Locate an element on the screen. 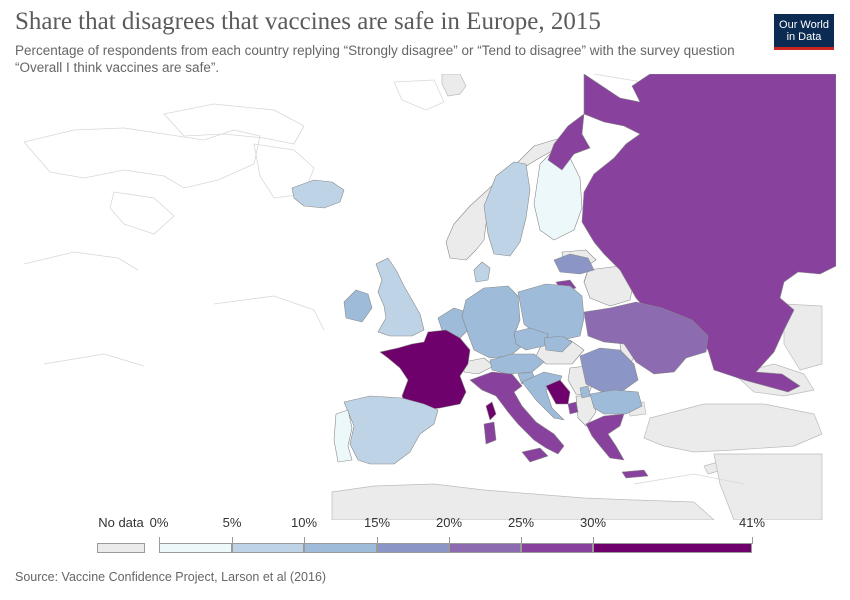  owid-logo: Our World in Data is located at coordinates (804, 32).